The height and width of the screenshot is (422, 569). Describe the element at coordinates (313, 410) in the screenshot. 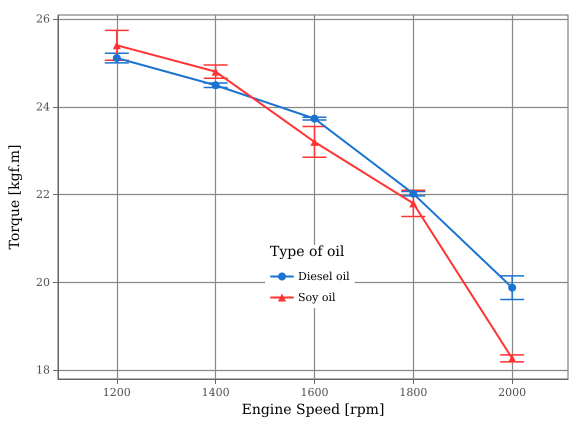

I see `x-axis-title: Engine Speed [rpm]` at that location.